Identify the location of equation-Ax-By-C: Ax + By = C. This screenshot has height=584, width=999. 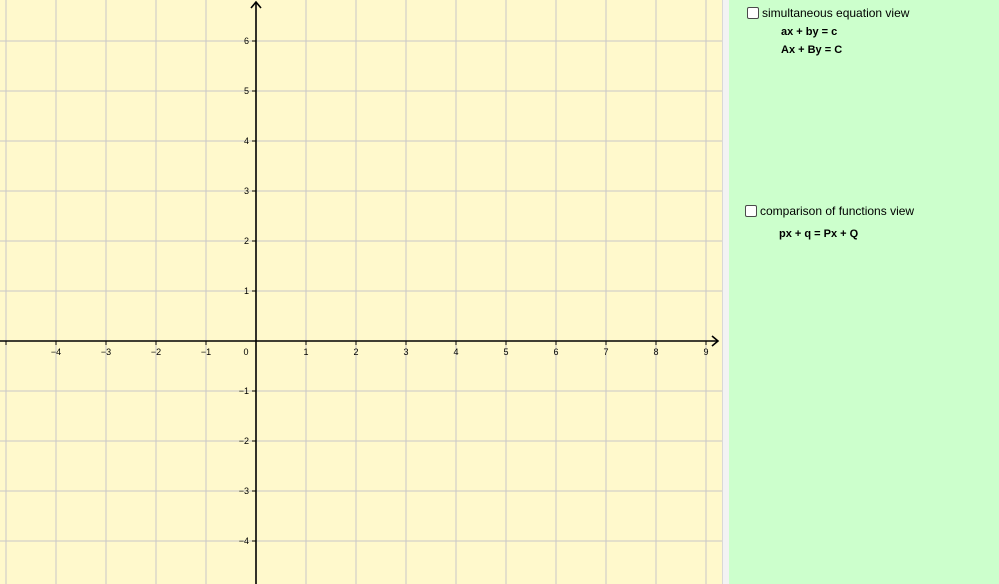
(812, 50).